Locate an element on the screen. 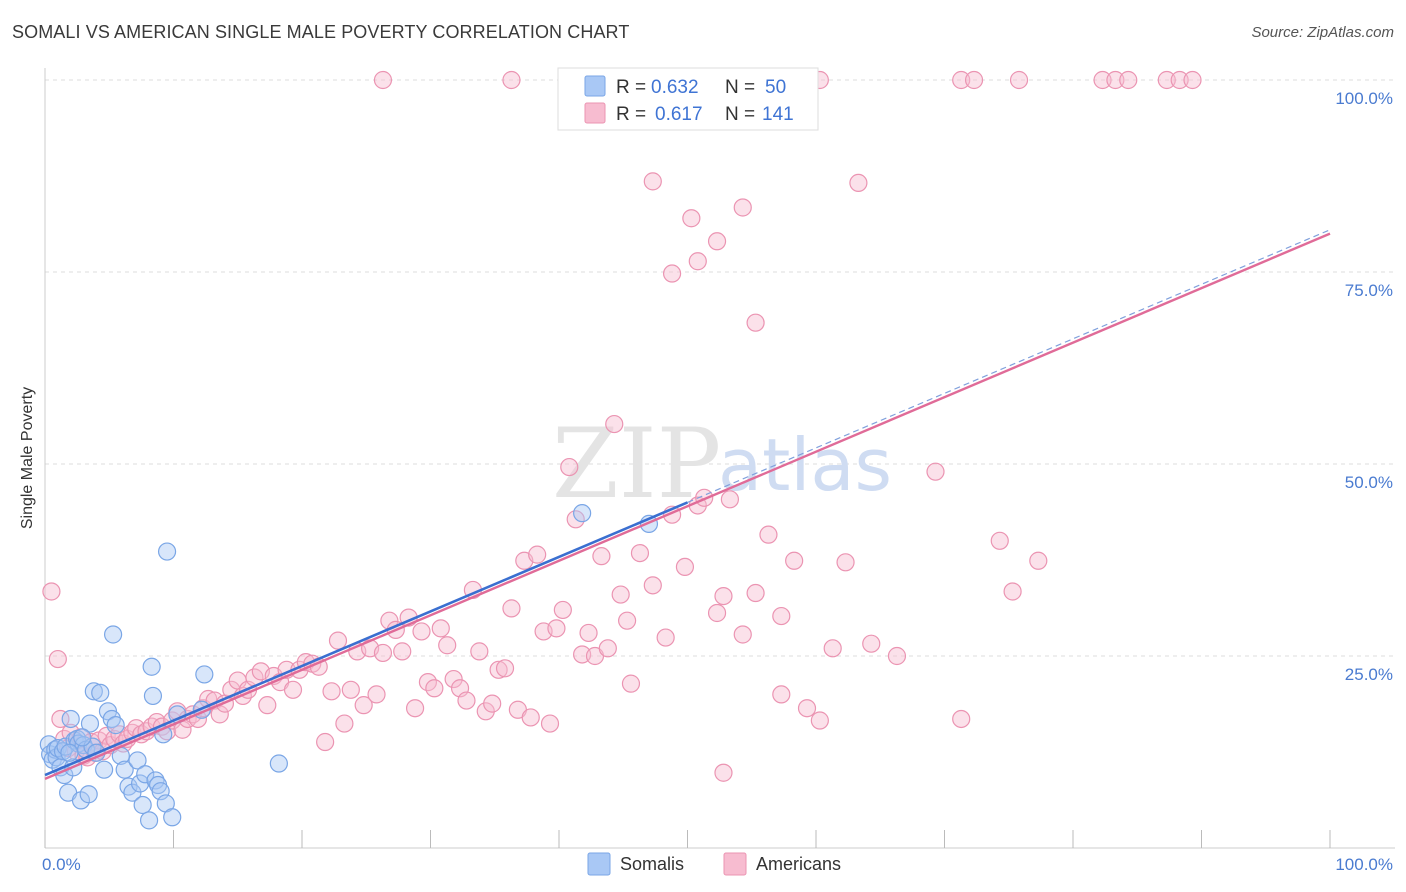 This screenshot has width=1406, height=892. bottom-legend-swatch-somalis is located at coordinates (599, 864).